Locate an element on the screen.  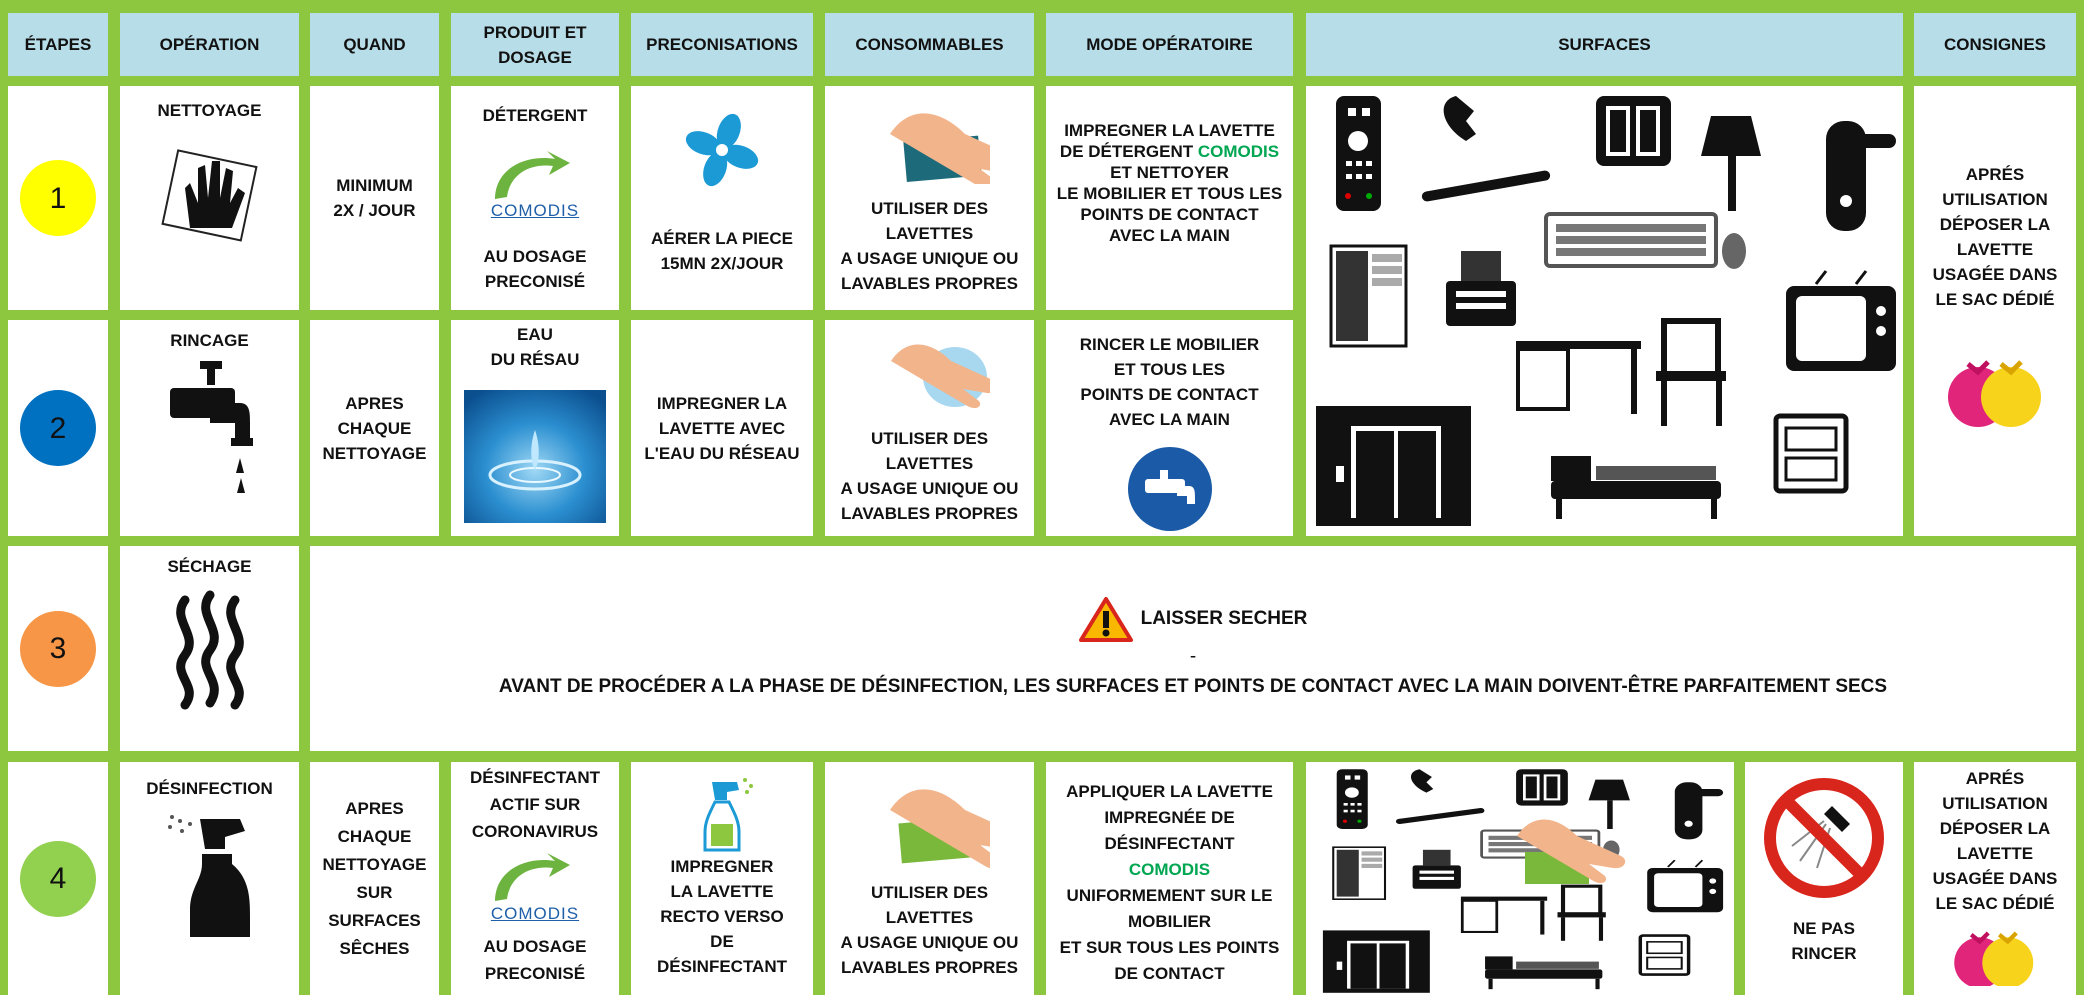
step-cell: 3 is located at coordinates (58, 648).